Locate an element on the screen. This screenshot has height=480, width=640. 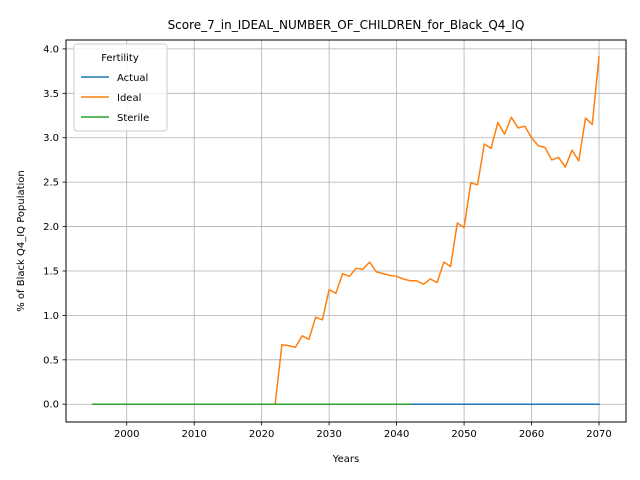
y-axis-ticks: 0.0 0.5 1.0 1.5 2.0 2.5 3.0 3.5 4.0 is located at coordinates (54, 227).